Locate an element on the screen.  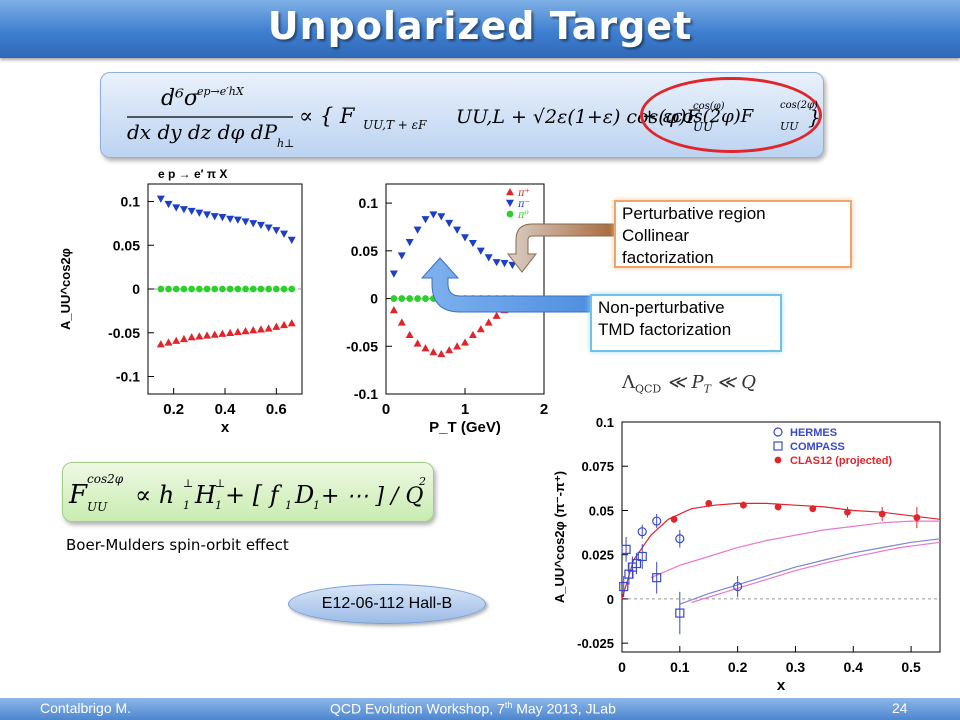
footer-page-number: 24 is located at coordinates (900, 708).